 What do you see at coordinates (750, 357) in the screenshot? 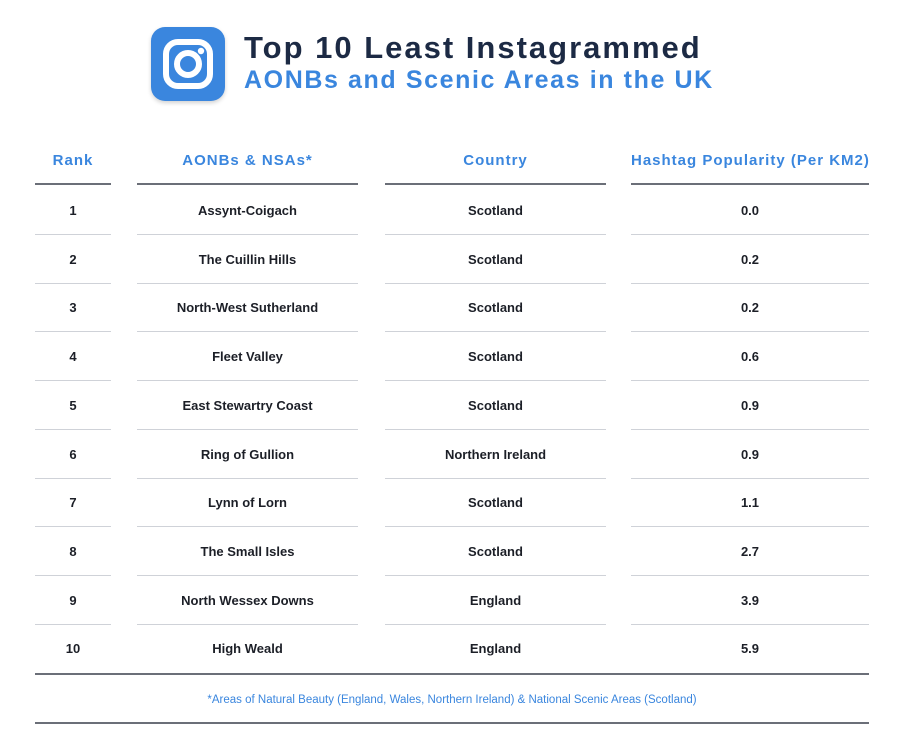
I see `cell-popularity: 0.6` at bounding box center [750, 357].